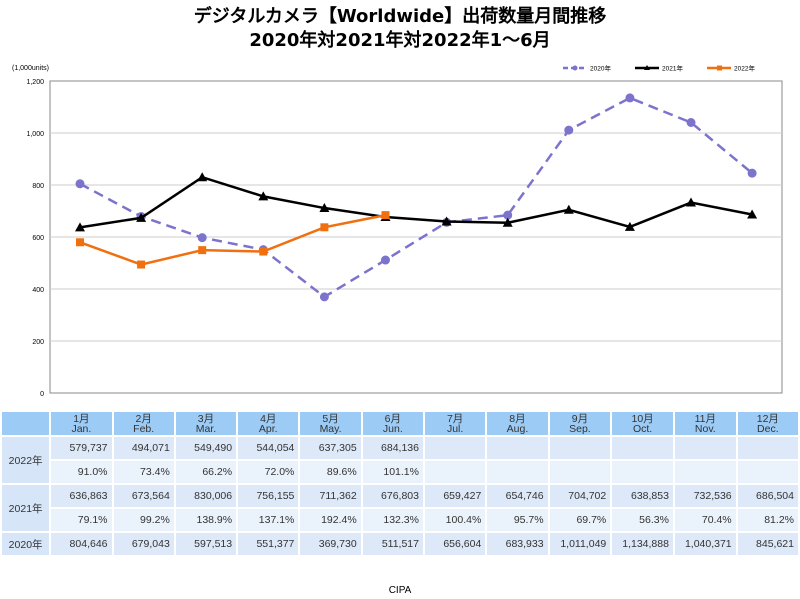 This screenshot has width=800, height=599. Describe the element at coordinates (268, 428) in the screenshot. I see `month-en: Apr.` at that location.